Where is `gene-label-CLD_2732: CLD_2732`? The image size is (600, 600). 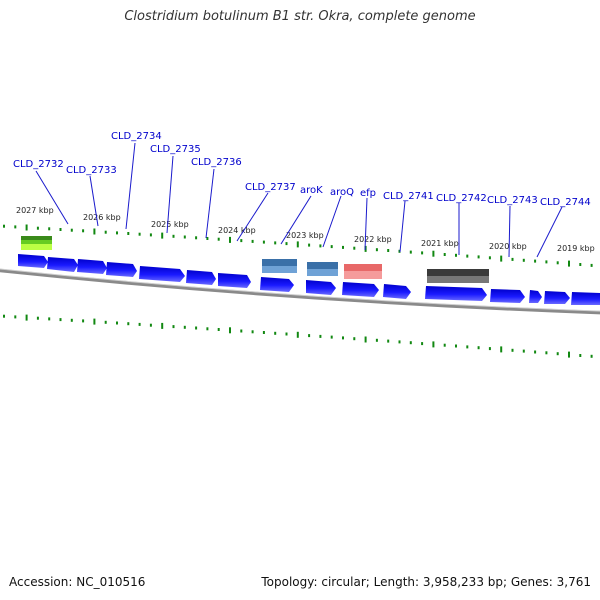
gene-label-CLD_2732: CLD_2732 is located at coordinates (38, 164).